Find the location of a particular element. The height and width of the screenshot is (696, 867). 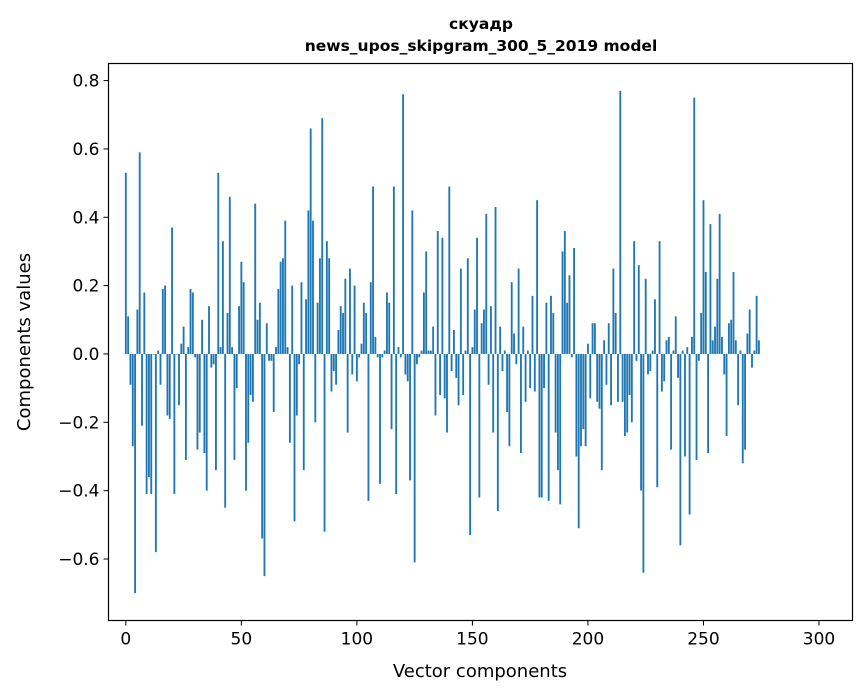

x-tick-label: 150 is located at coordinates (472, 640).